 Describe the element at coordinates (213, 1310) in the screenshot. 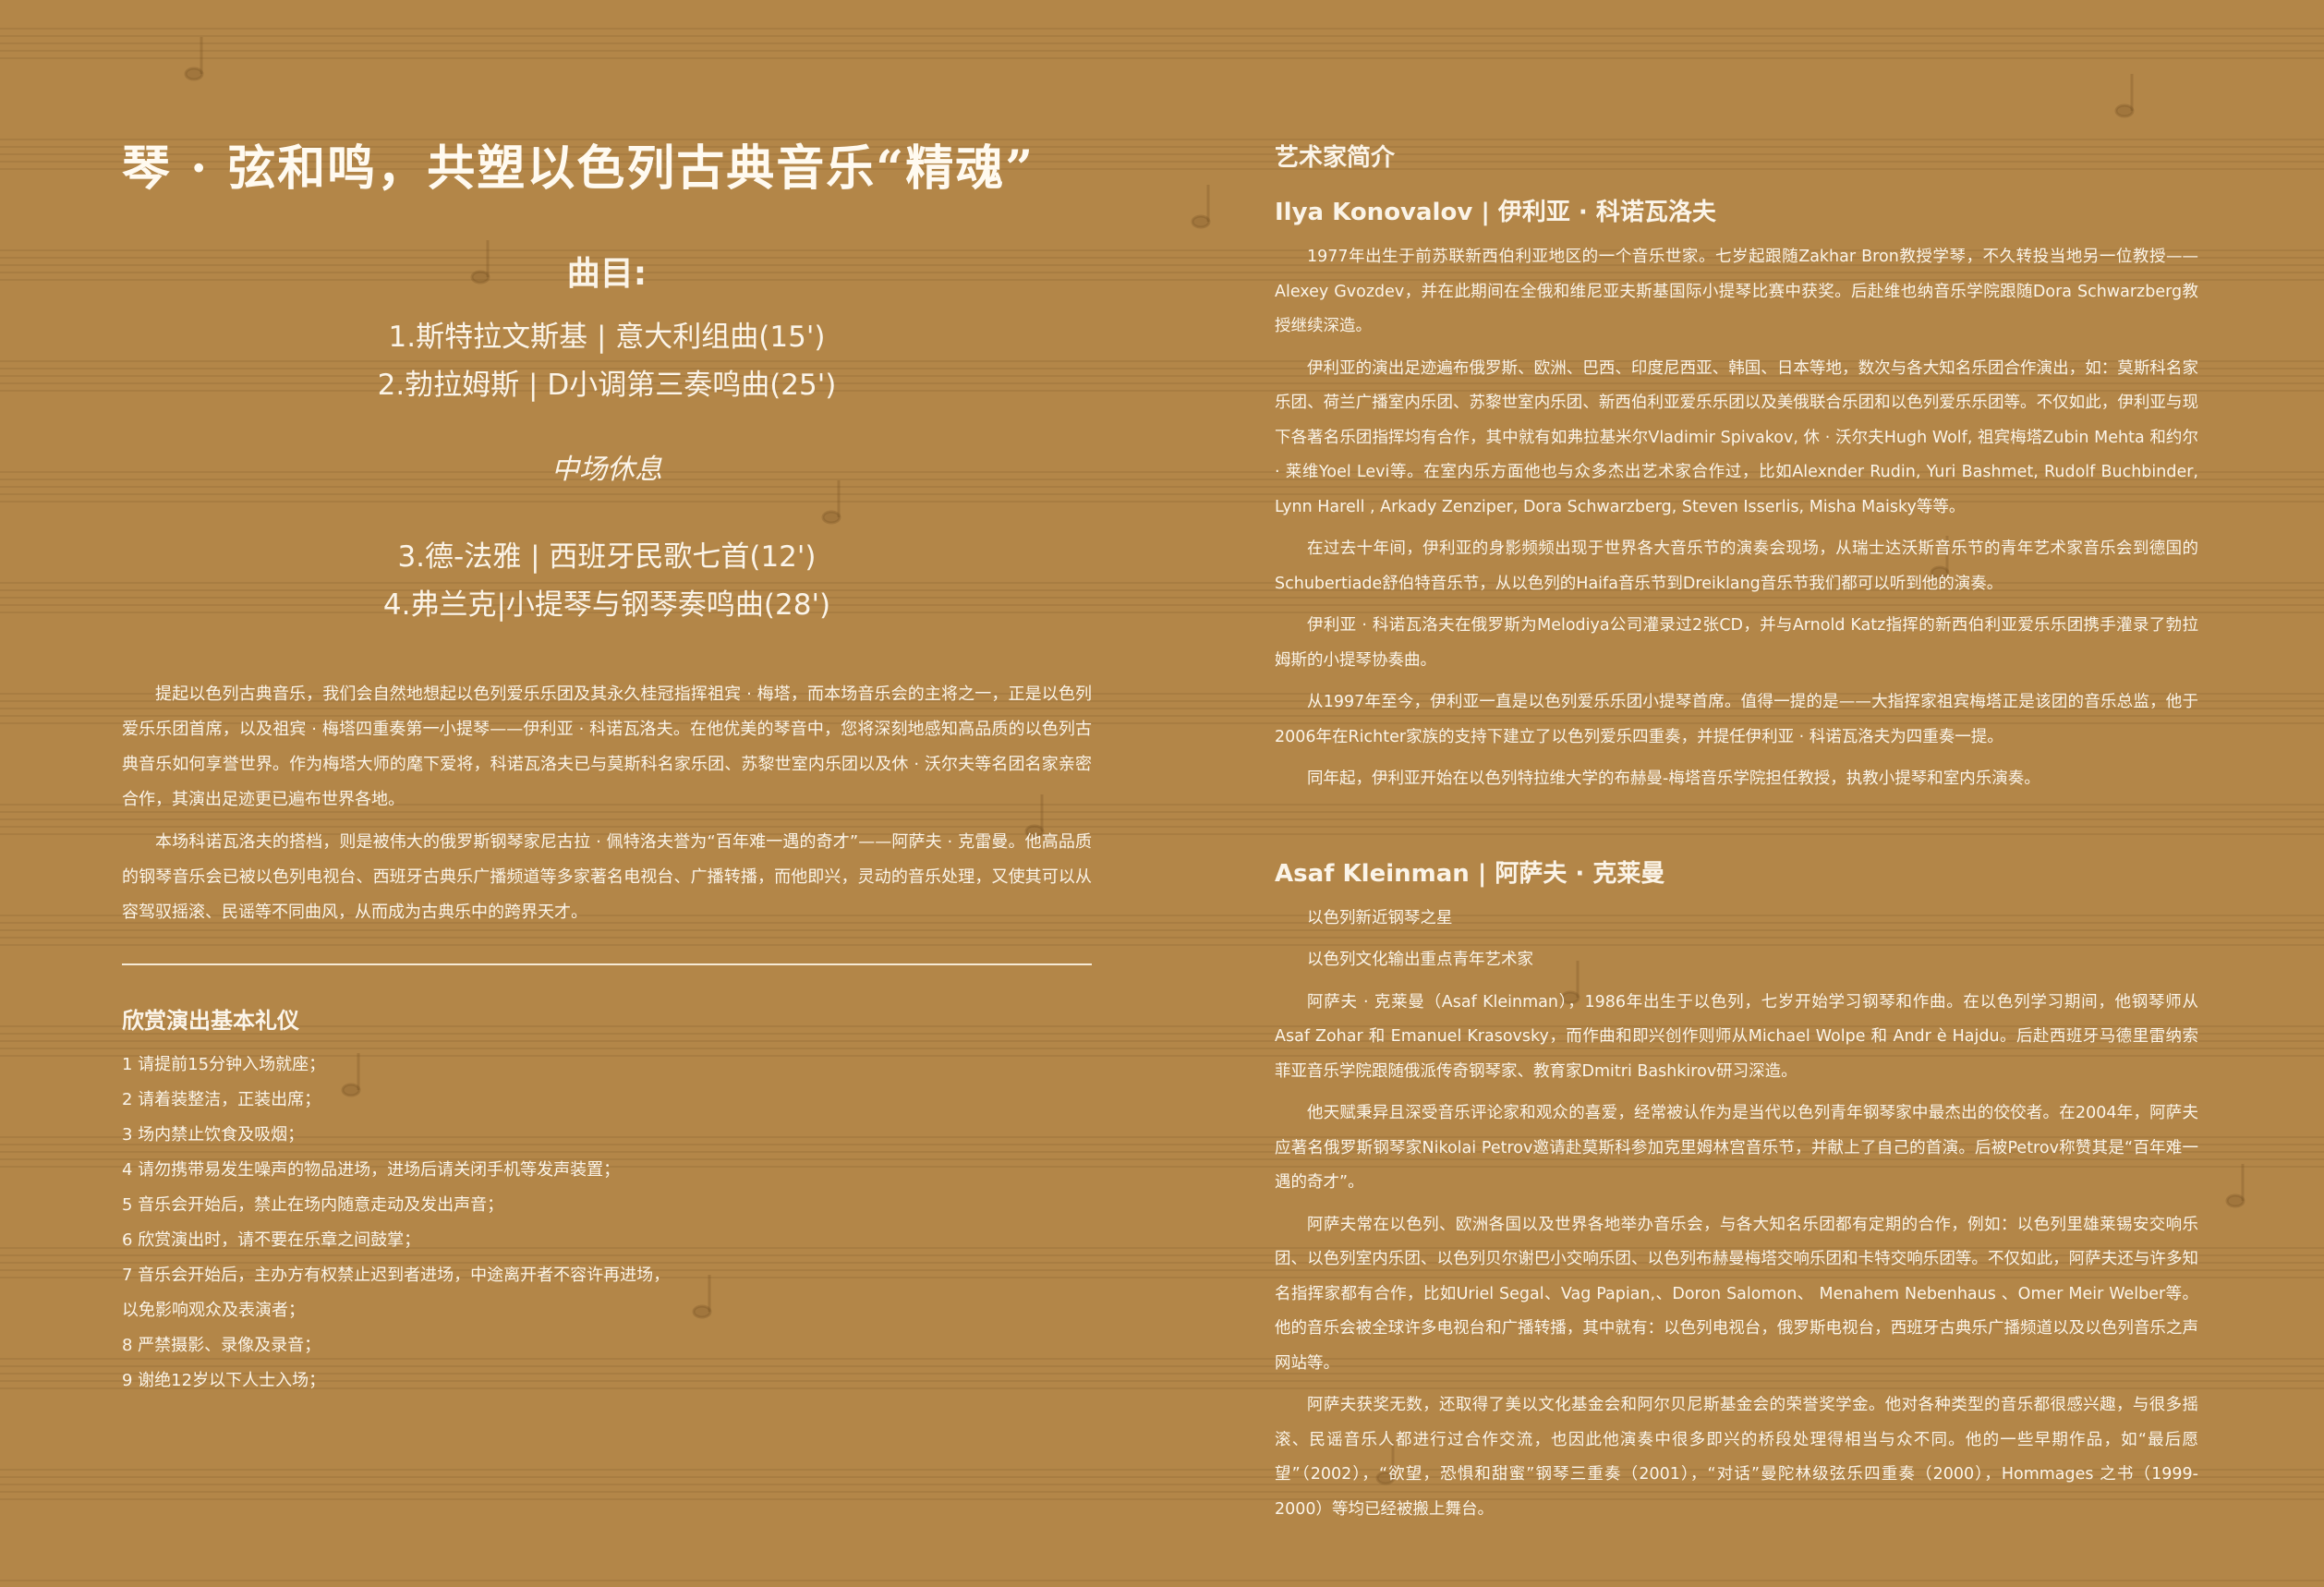

I see `etiquette-item: 以免影响观众及表演者；` at that location.